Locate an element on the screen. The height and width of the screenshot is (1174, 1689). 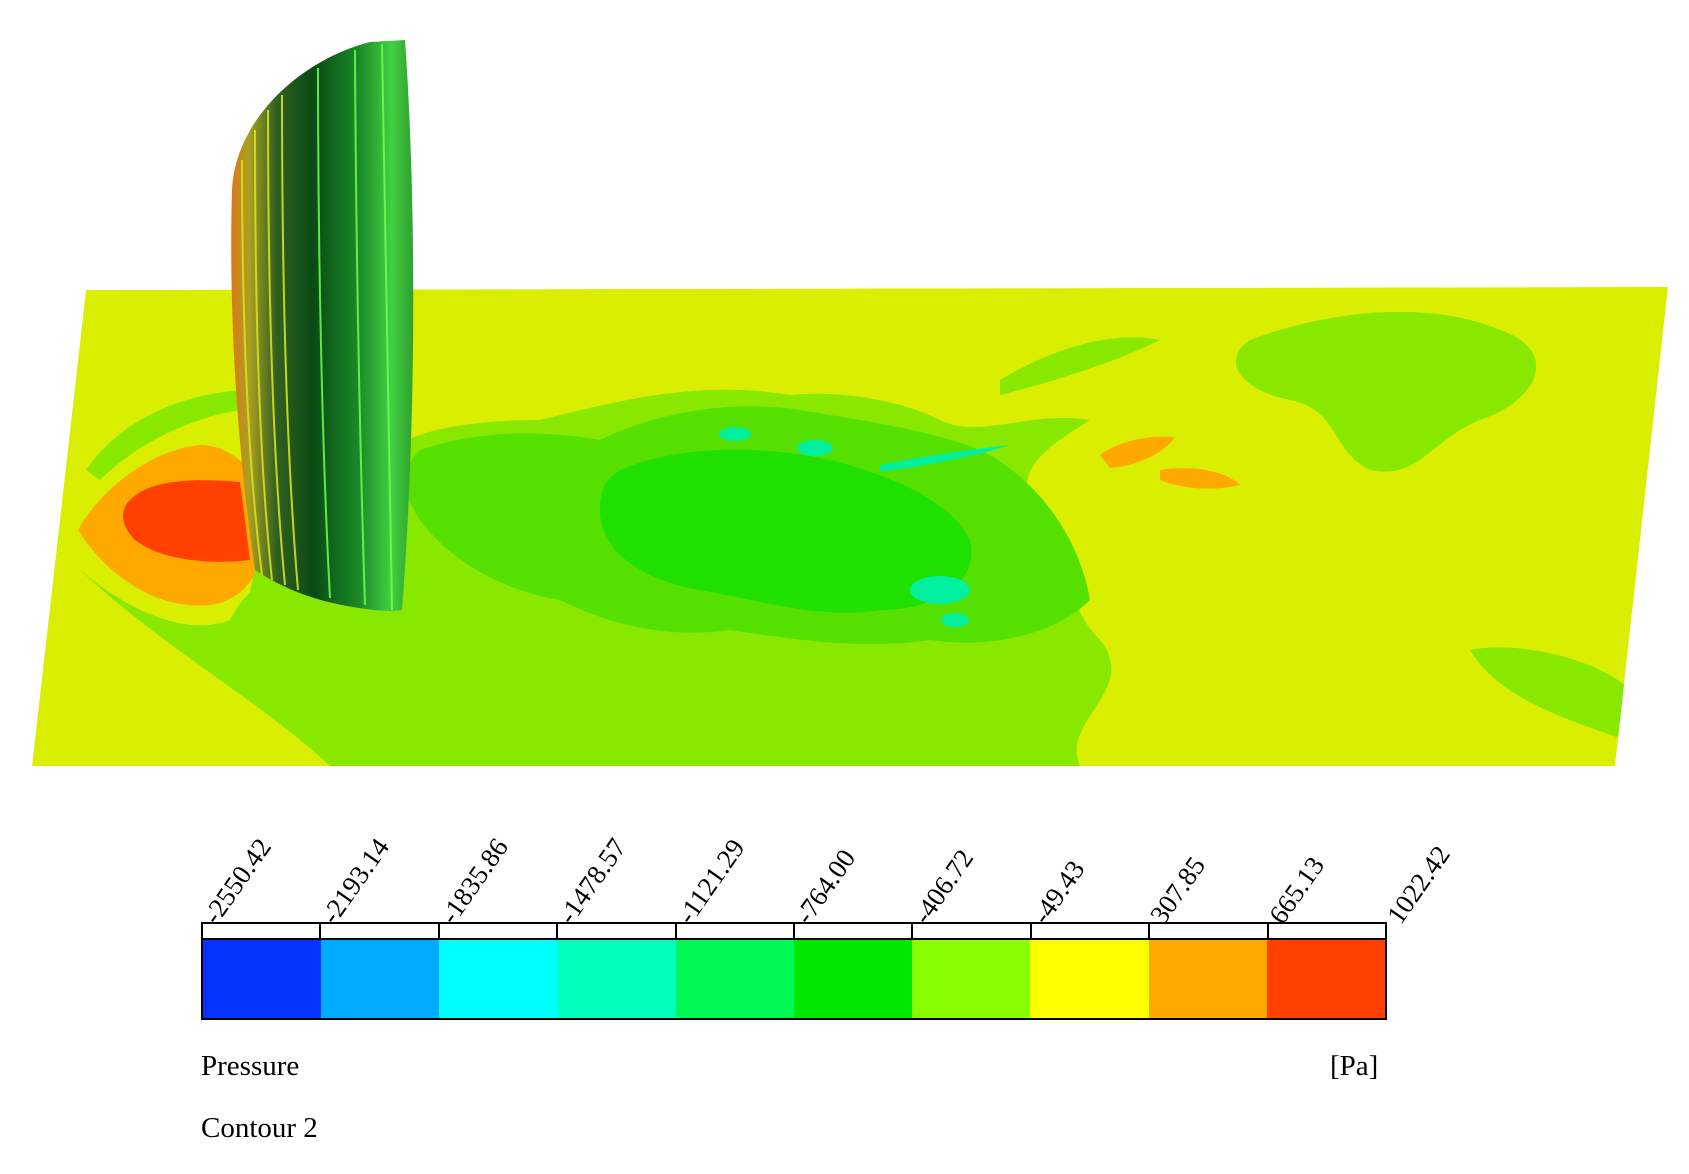
body-surface is located at coordinates (322, 326).